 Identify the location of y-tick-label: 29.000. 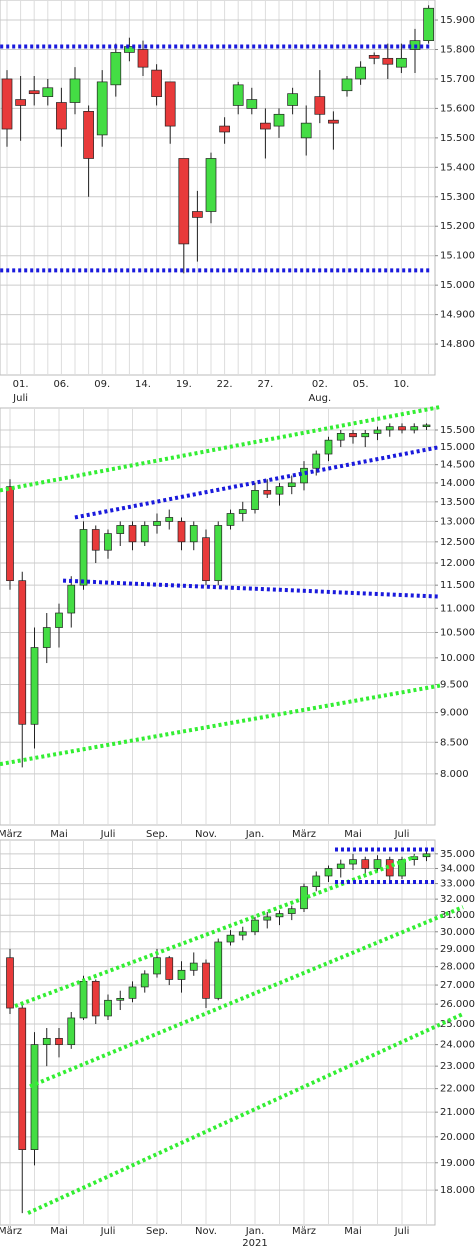
(457, 949).